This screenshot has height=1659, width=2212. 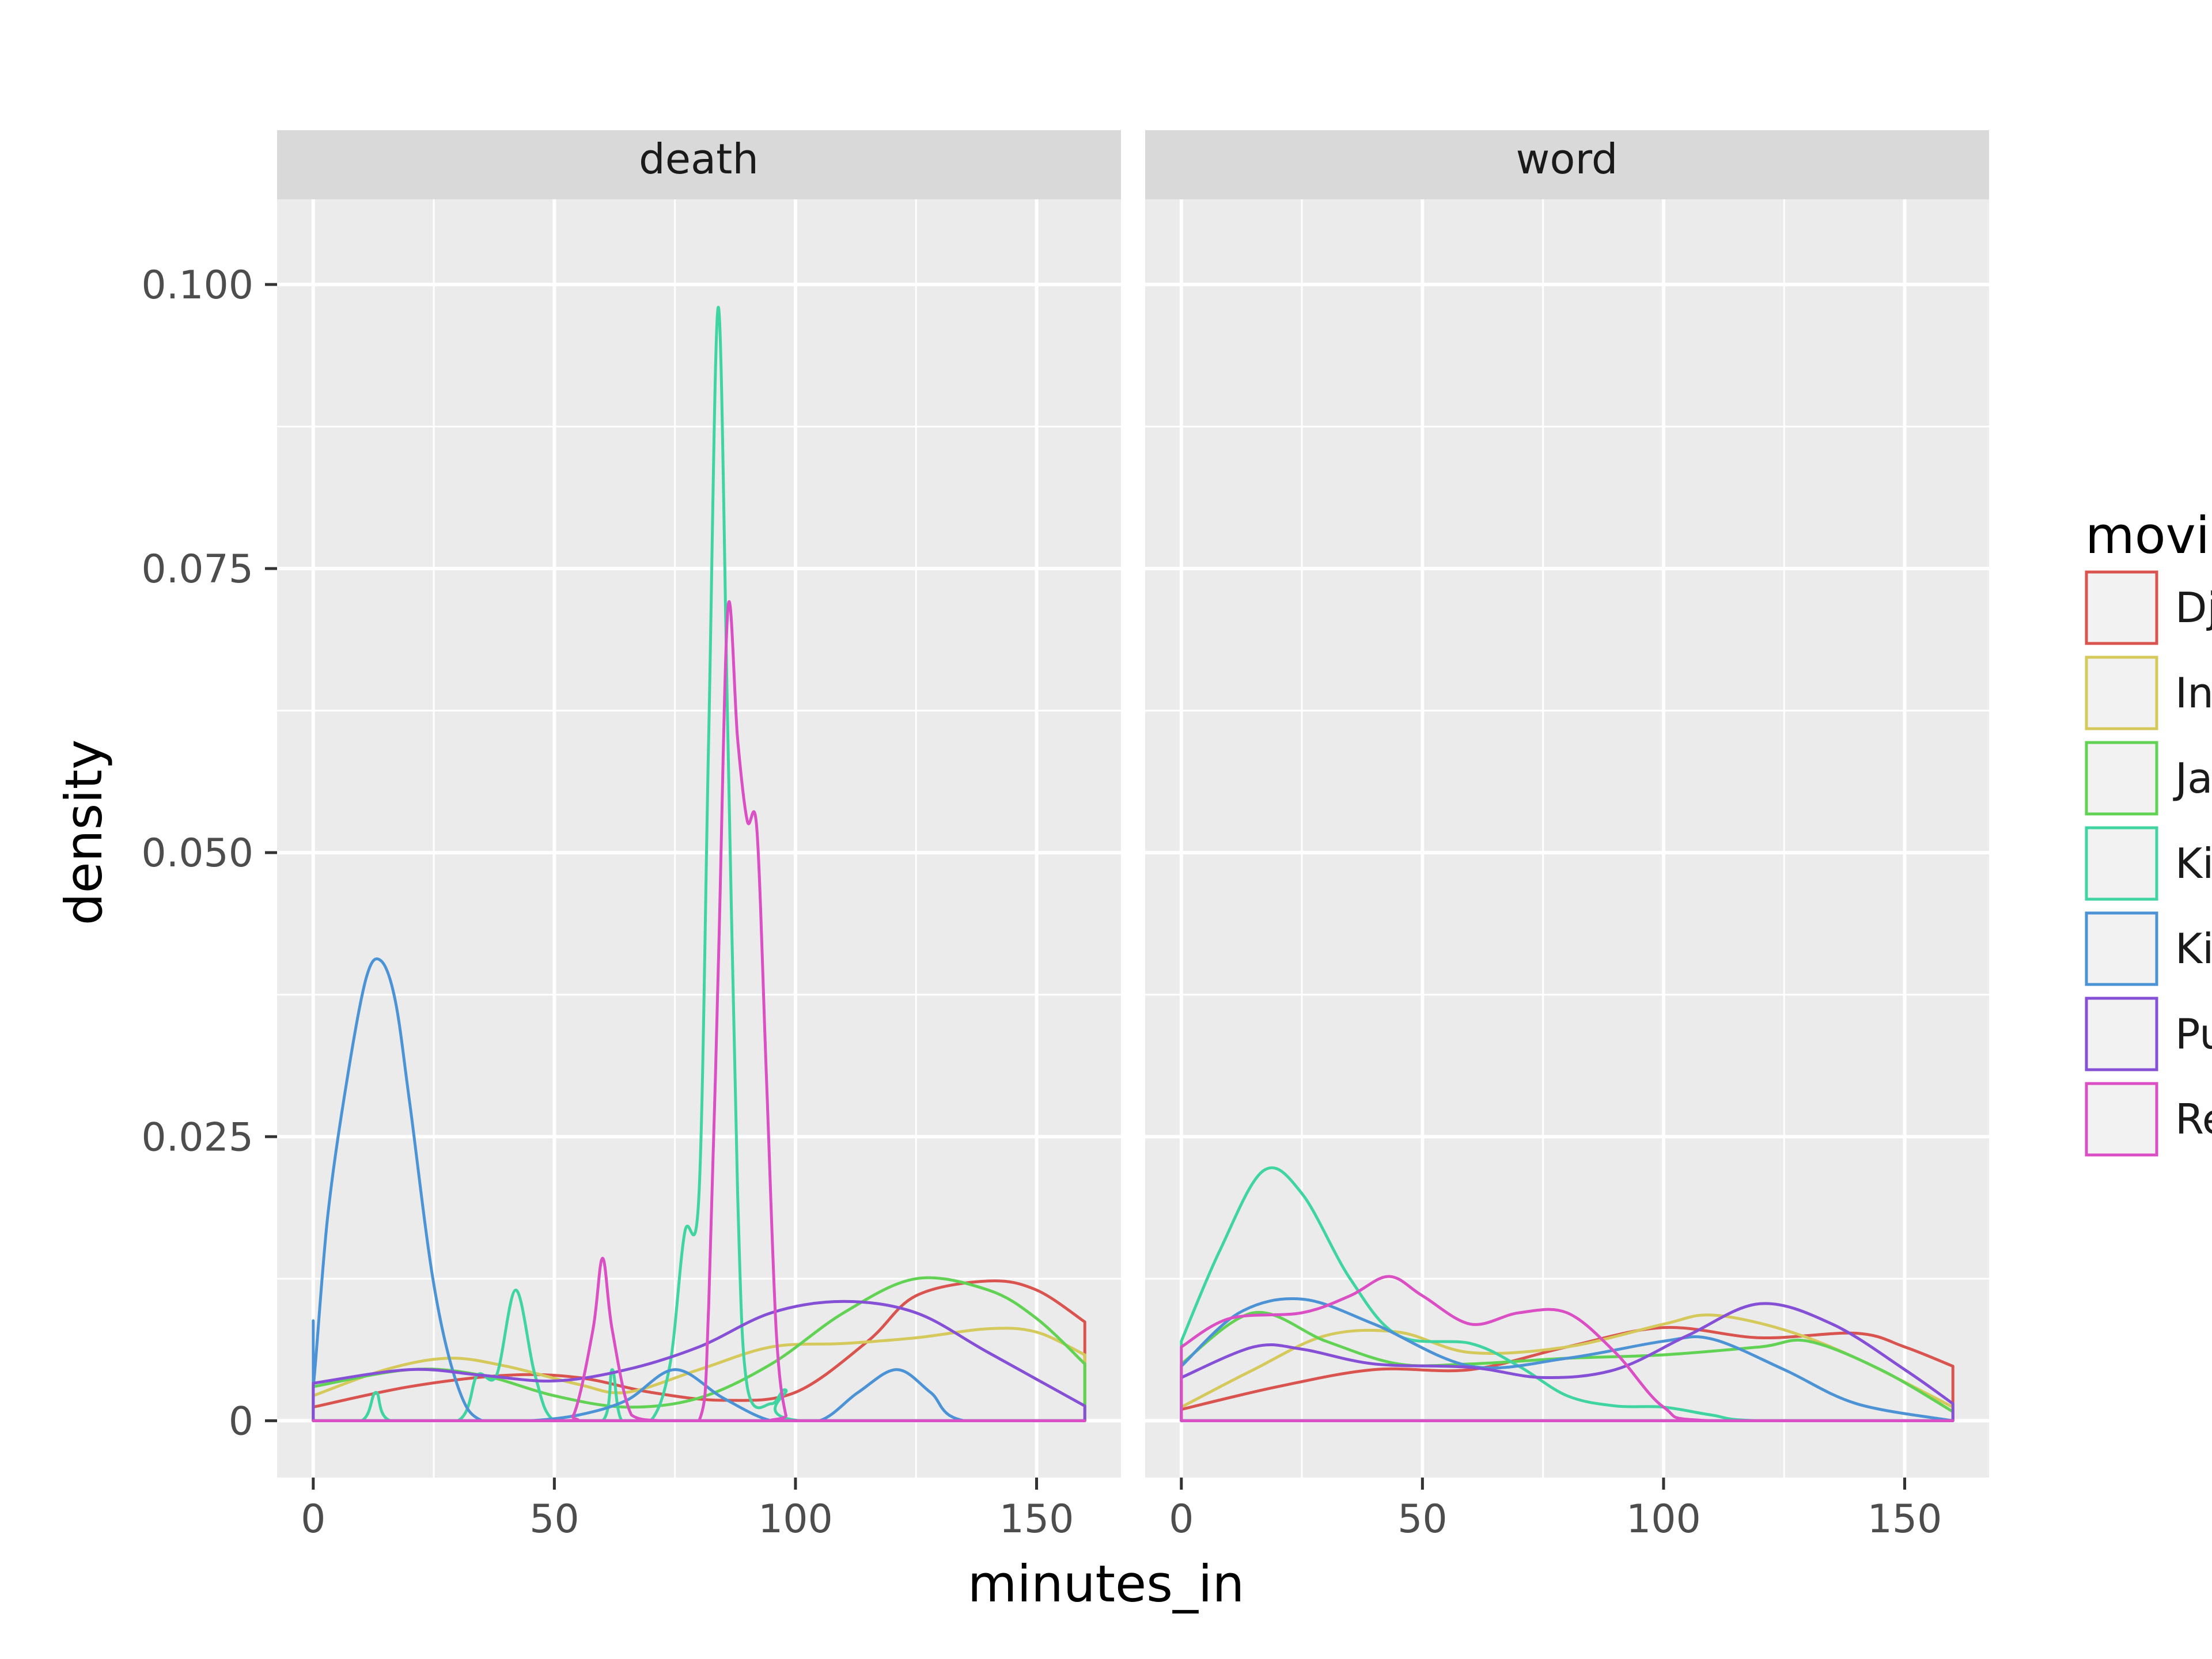 I want to click on panel-strip-death, so click(x=699, y=164).